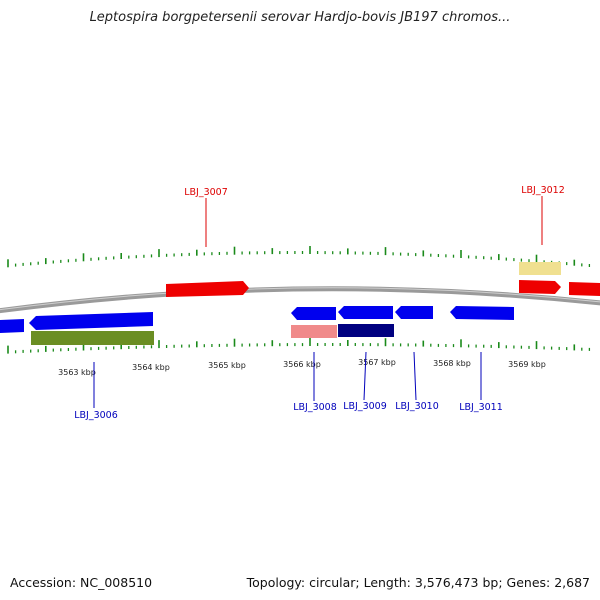  I want to click on scale-label: 3569 kbp, so click(527, 364).